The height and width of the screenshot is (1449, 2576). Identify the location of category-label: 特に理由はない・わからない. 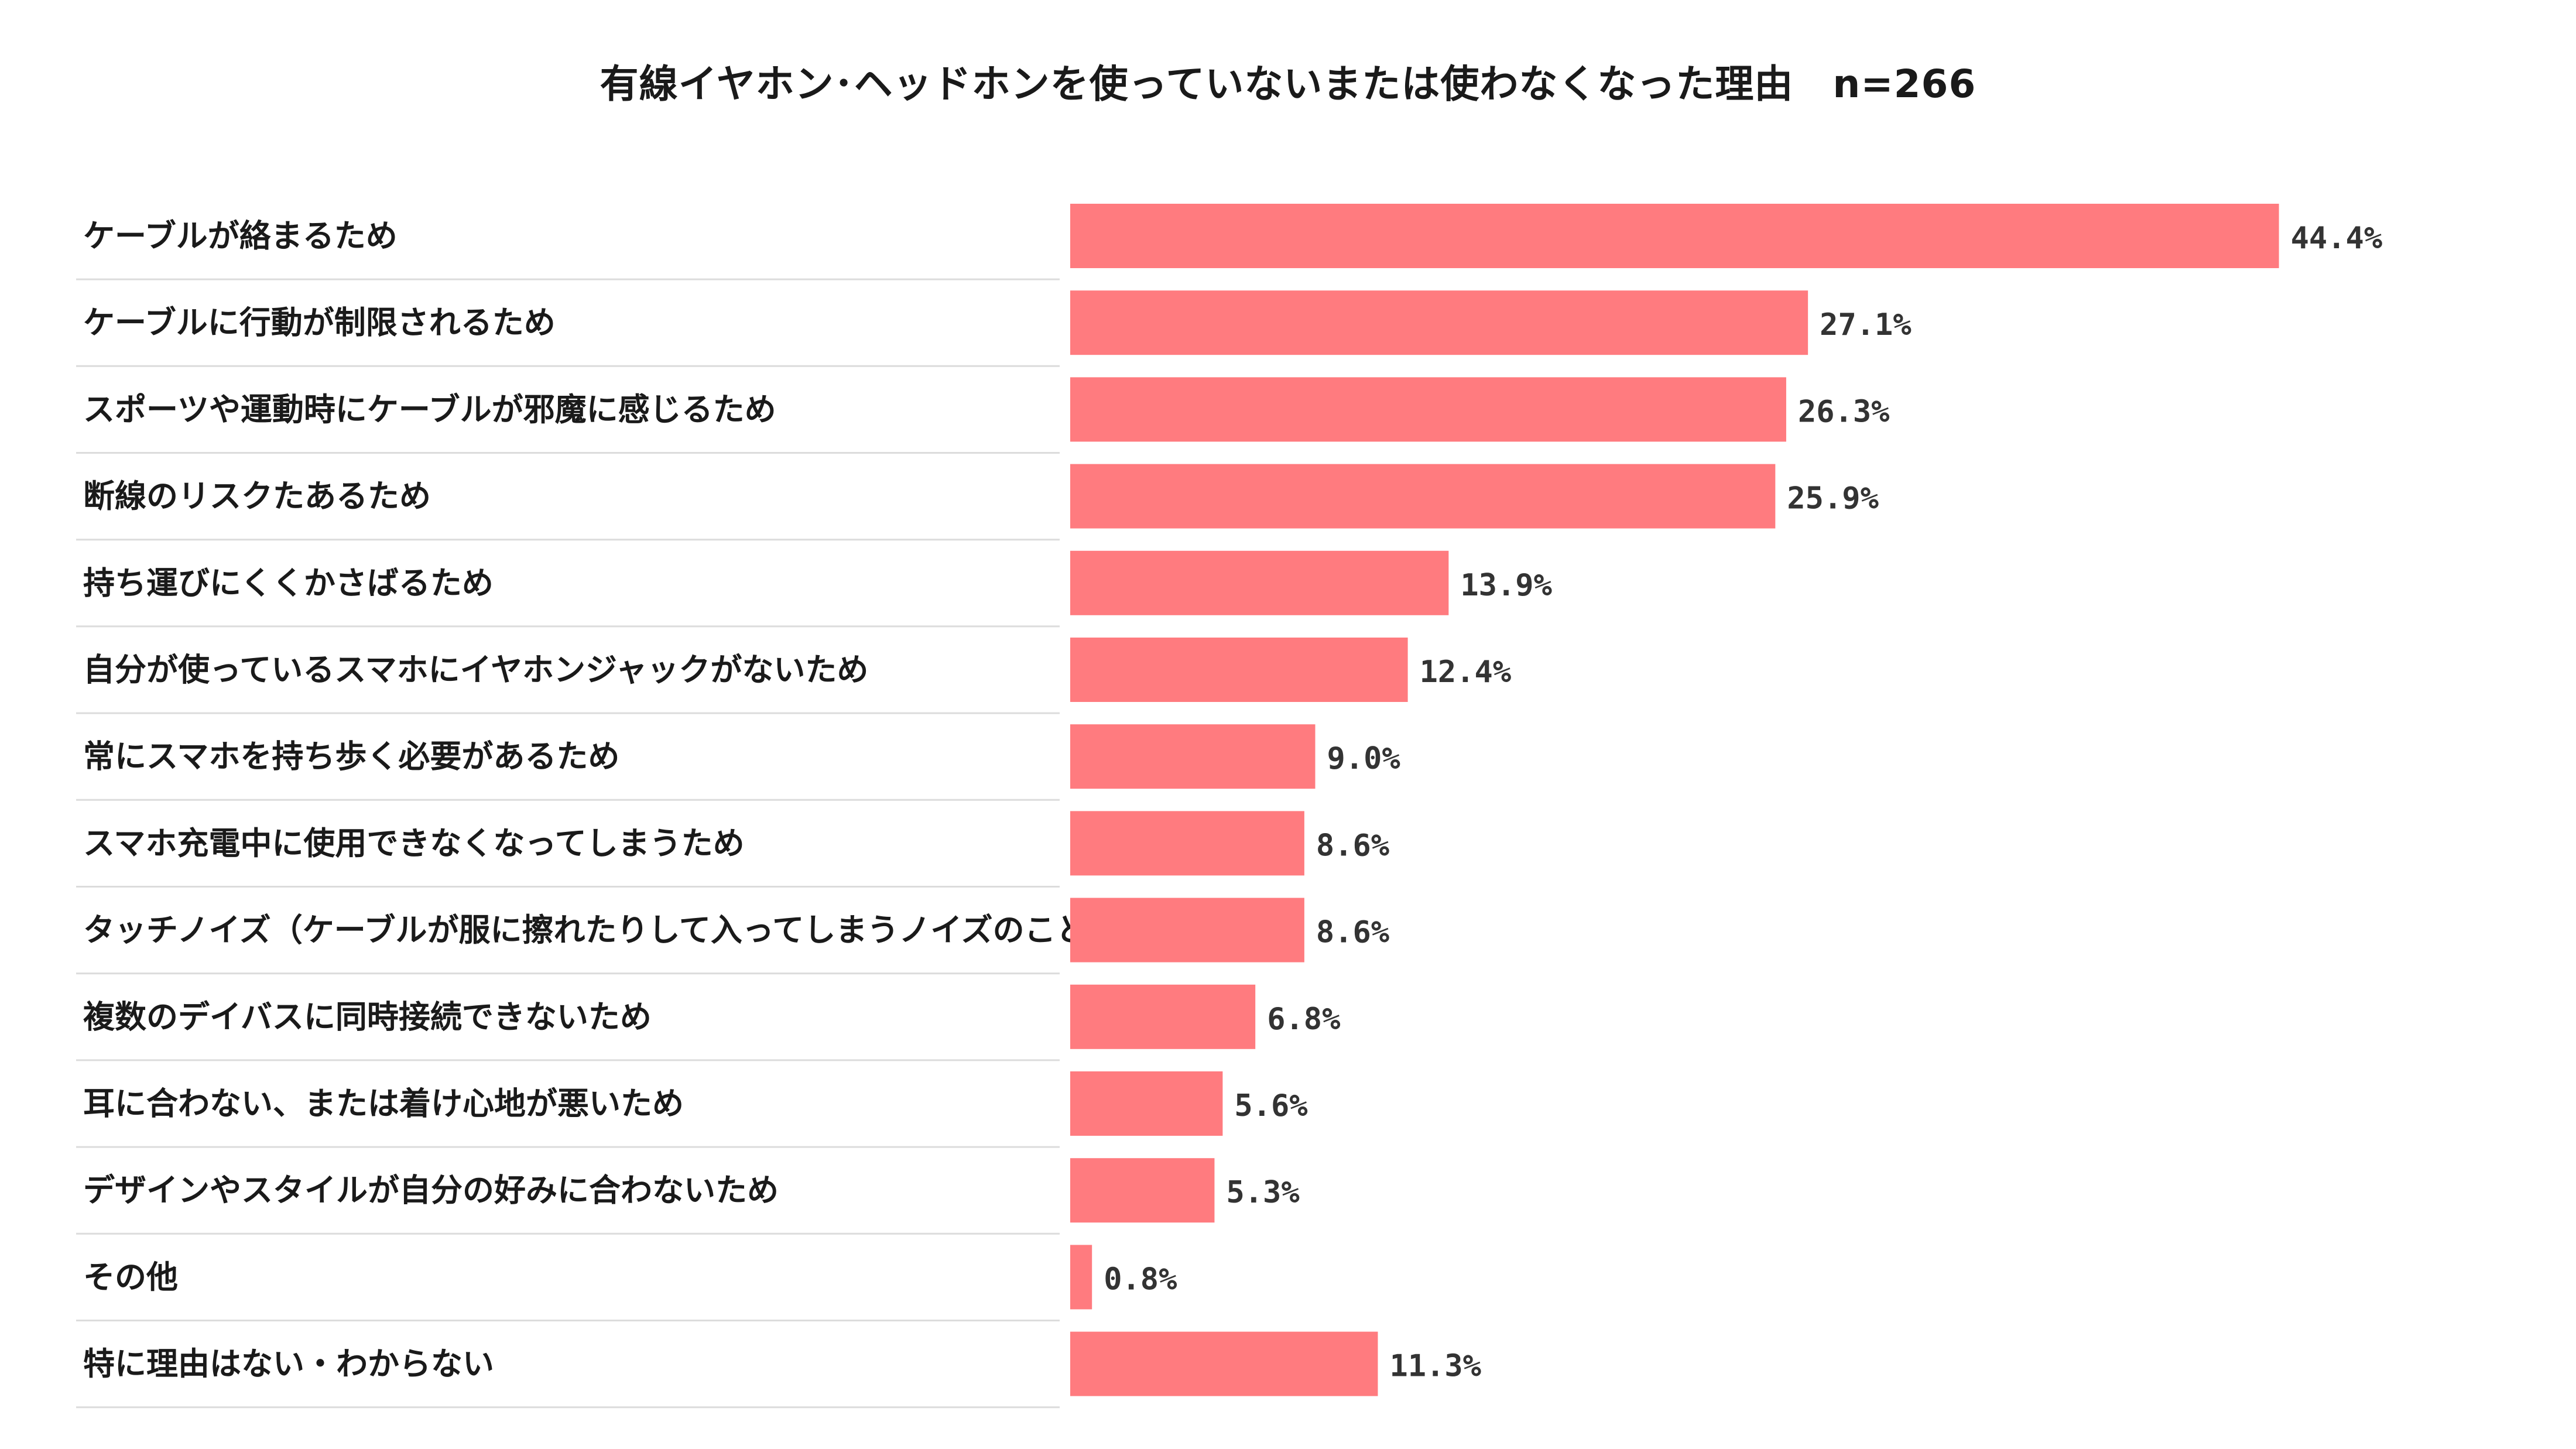
(288, 1363).